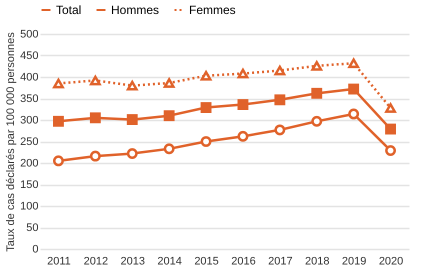 The image size is (425, 274). What do you see at coordinates (317, 262) in the screenshot?
I see `x-tick-label: 2018` at bounding box center [317, 262].